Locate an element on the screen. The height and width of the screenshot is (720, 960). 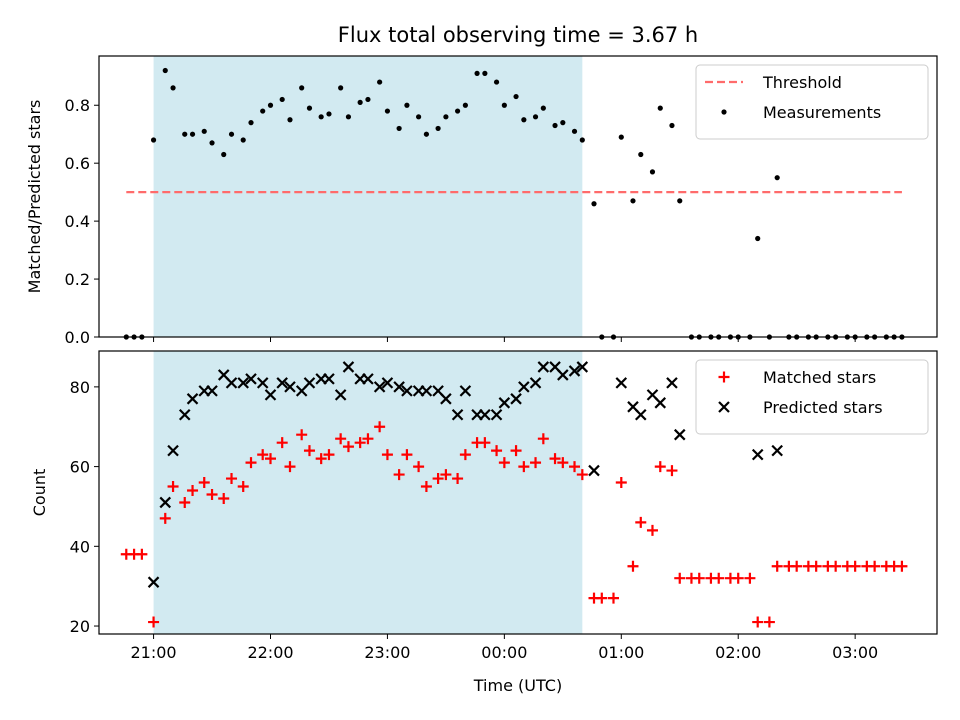
chart-title: Flux total observing time = 3.67 h is located at coordinates (518, 35).